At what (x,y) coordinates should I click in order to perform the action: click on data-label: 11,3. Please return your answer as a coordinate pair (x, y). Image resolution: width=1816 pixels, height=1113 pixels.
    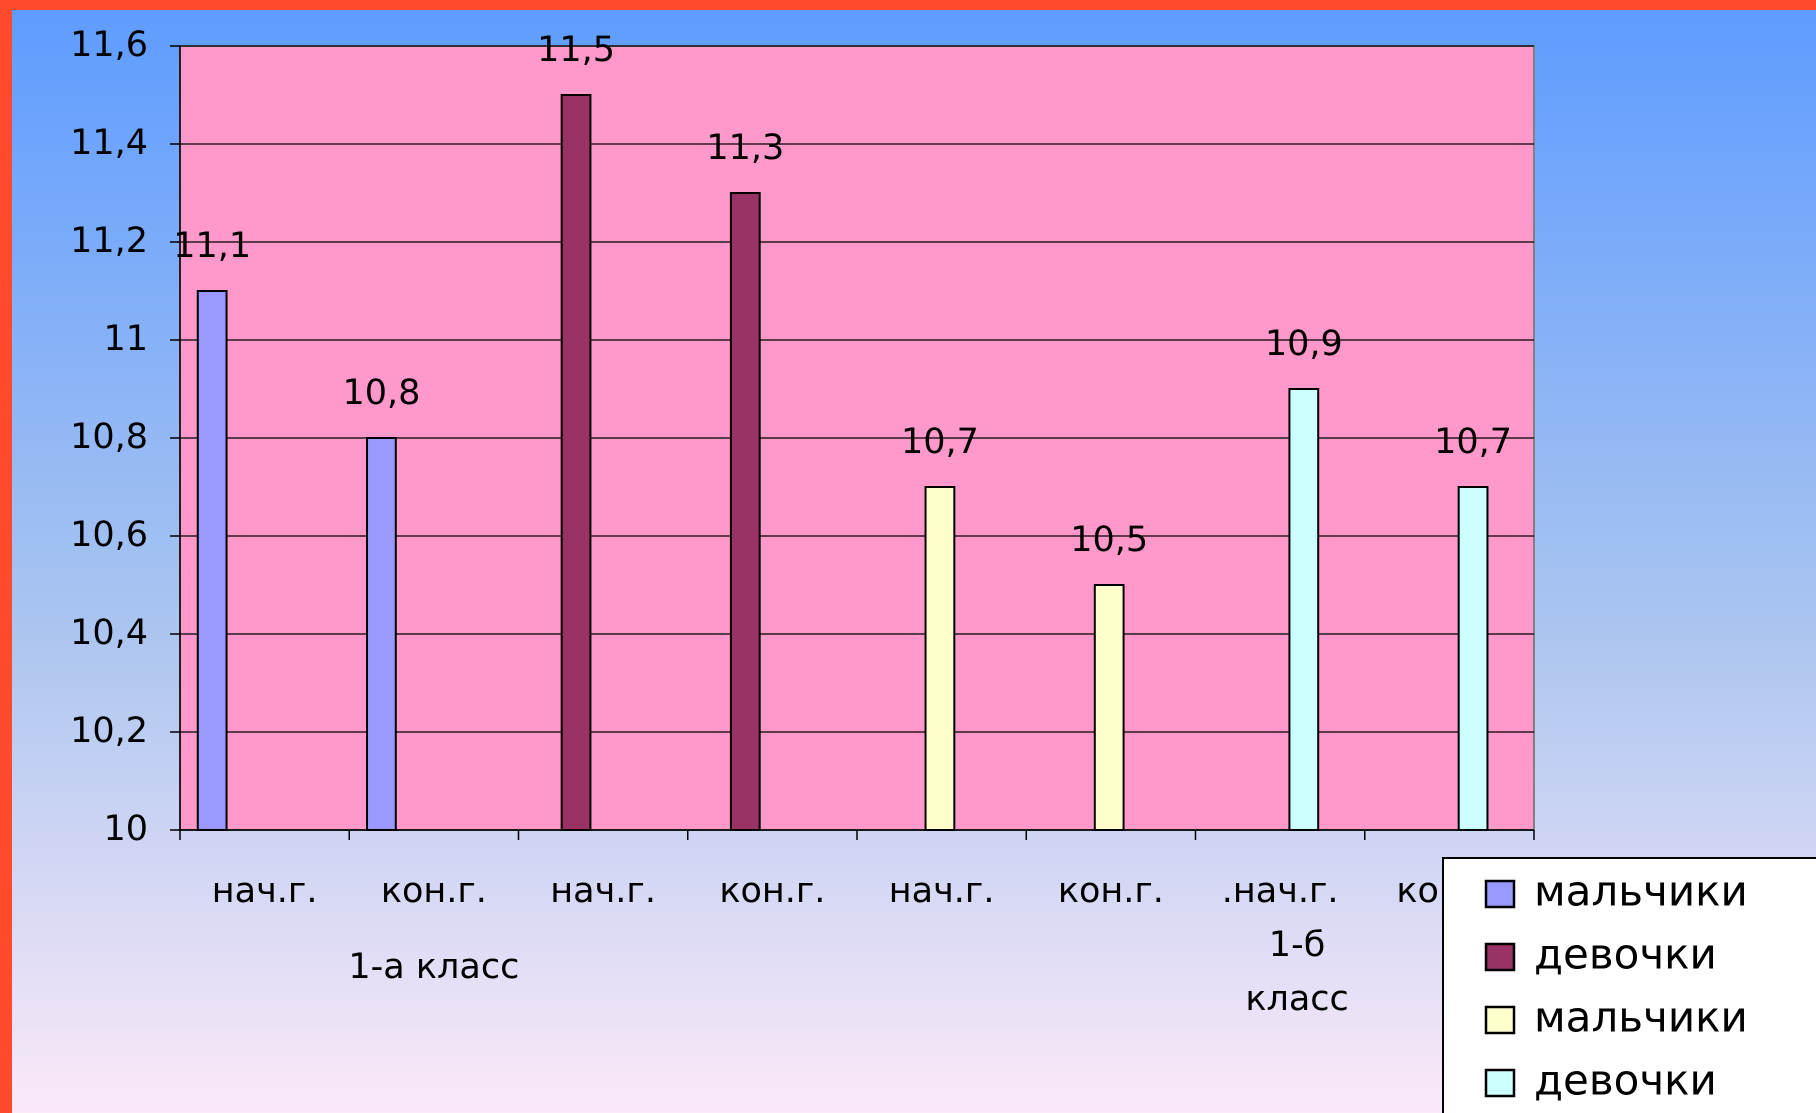
    Looking at the image, I should click on (745, 148).